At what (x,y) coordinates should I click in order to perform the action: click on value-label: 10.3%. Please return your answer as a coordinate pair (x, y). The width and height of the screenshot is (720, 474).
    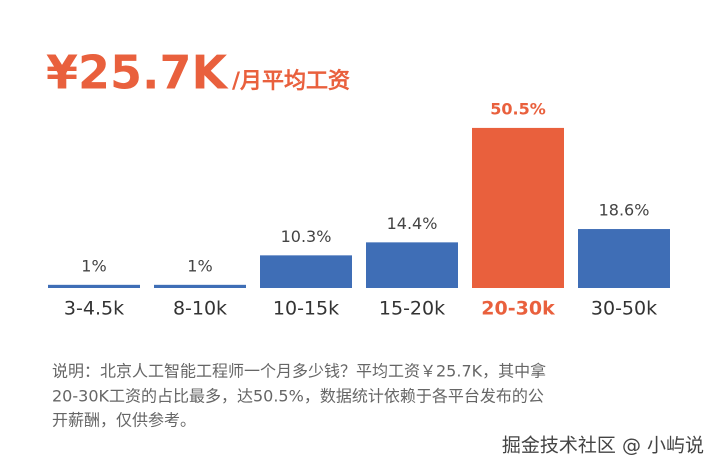
    Looking at the image, I should click on (306, 236).